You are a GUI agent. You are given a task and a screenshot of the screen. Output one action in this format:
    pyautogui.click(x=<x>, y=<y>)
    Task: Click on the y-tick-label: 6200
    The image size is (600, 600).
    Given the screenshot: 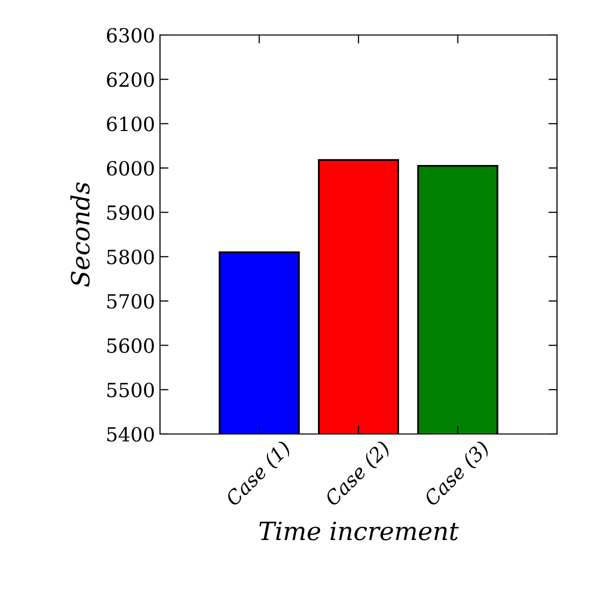 What is the action you would take?
    pyautogui.click(x=130, y=79)
    